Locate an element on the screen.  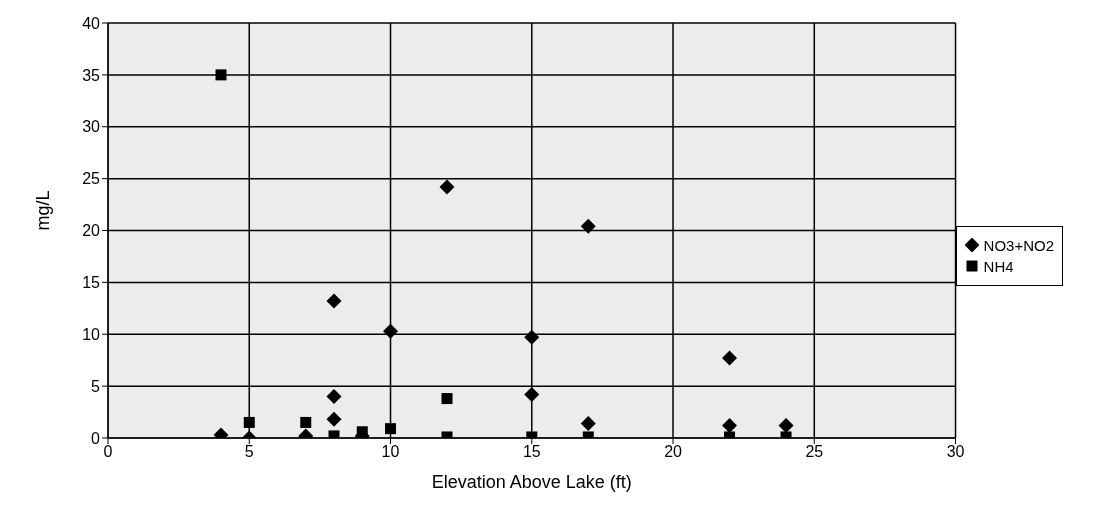
y-tick-label: 20 is located at coordinates (91, 231).